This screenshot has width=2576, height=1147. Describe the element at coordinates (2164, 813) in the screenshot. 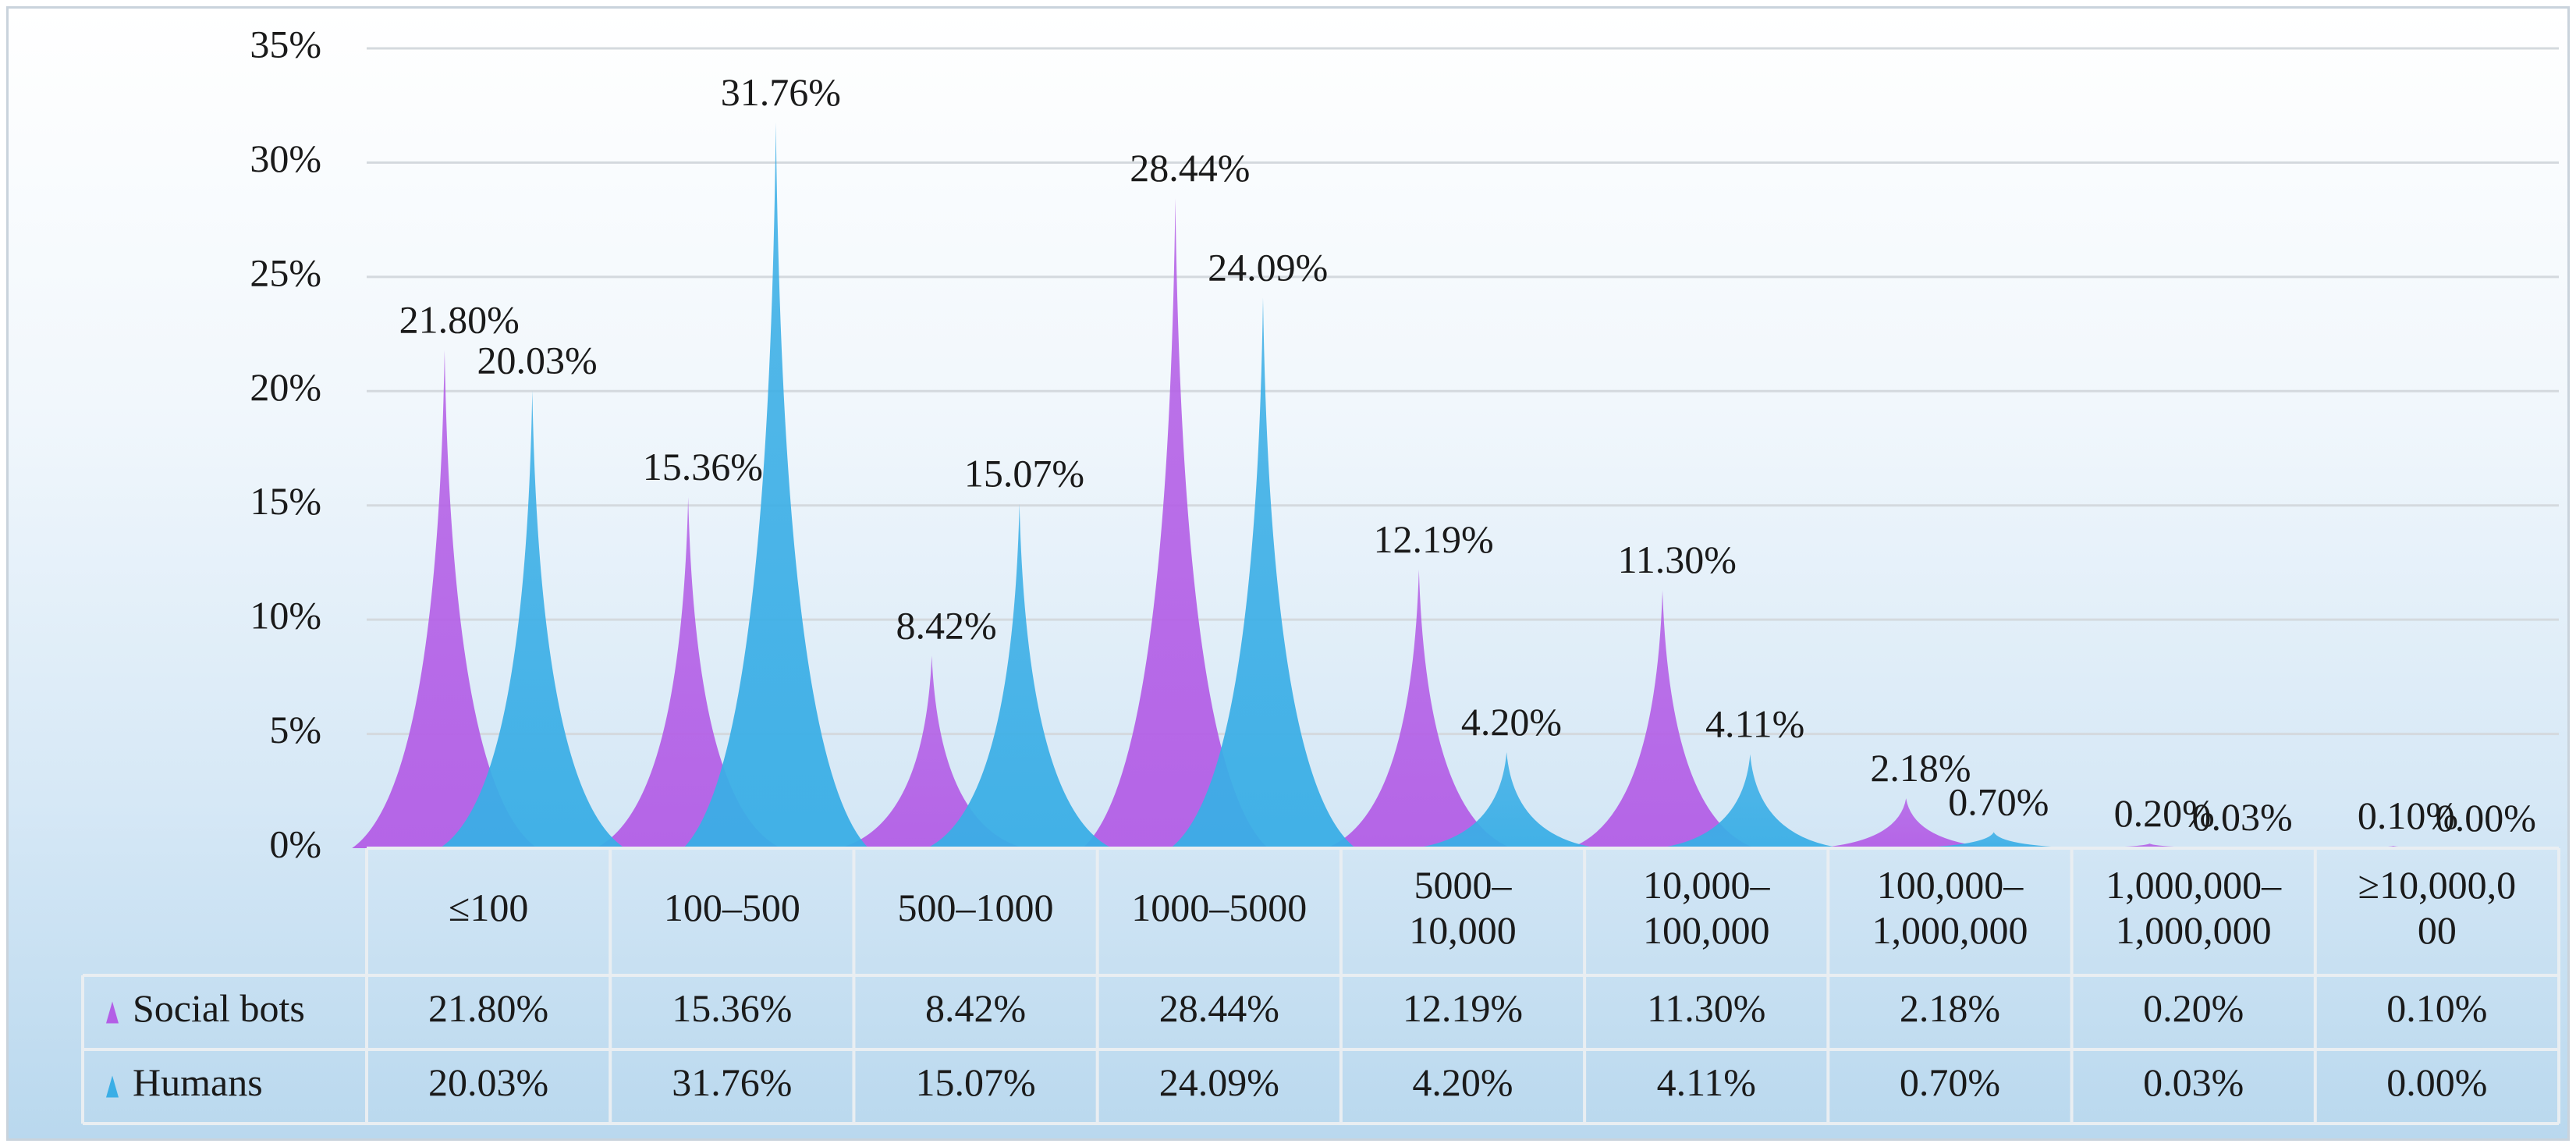

I see `bots-data-label: 0.20%` at that location.